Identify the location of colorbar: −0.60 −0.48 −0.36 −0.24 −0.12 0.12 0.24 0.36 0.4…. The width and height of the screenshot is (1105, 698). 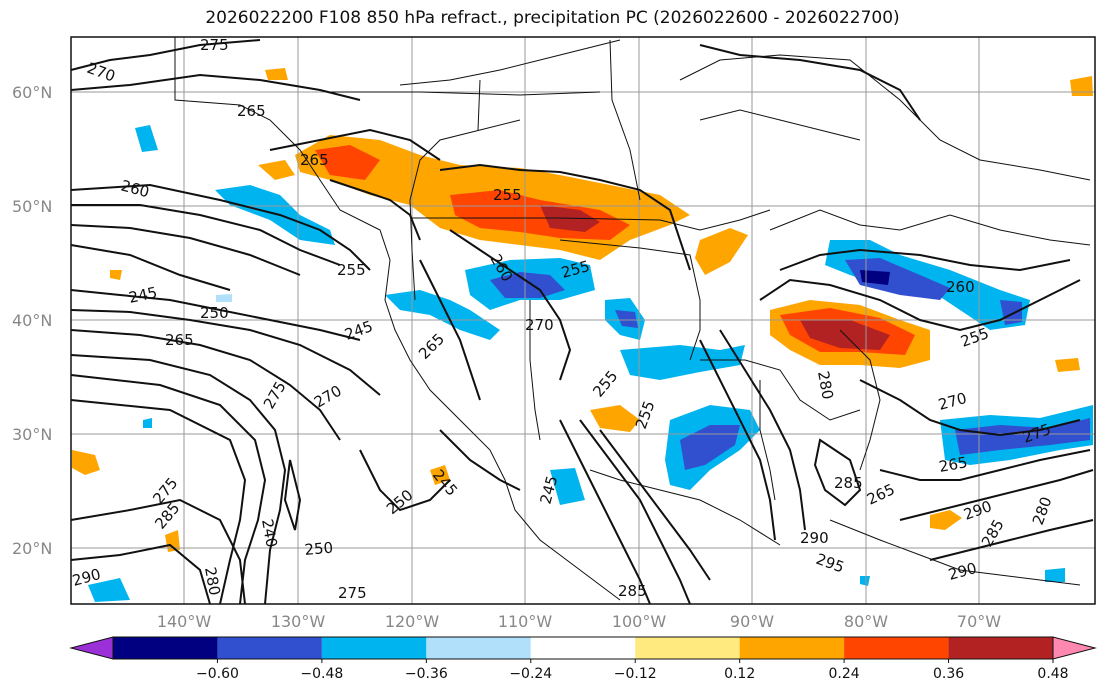
(583, 659).